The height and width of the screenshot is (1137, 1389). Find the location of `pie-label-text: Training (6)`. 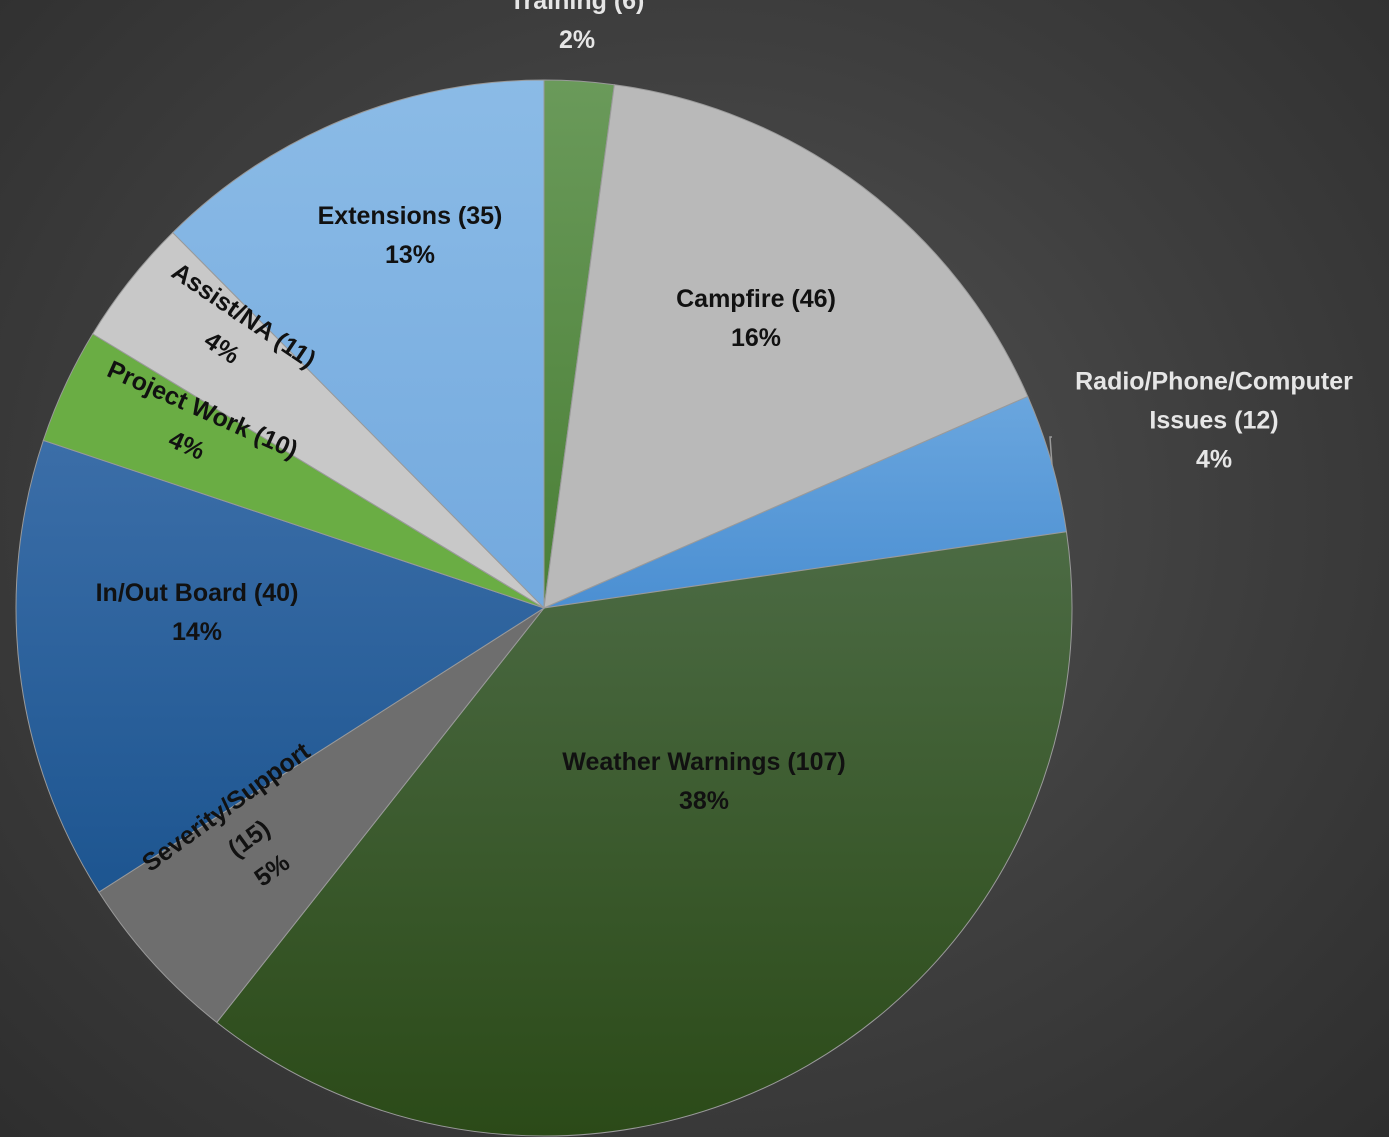

pie-label-text: Training (6) is located at coordinates (577, 7).